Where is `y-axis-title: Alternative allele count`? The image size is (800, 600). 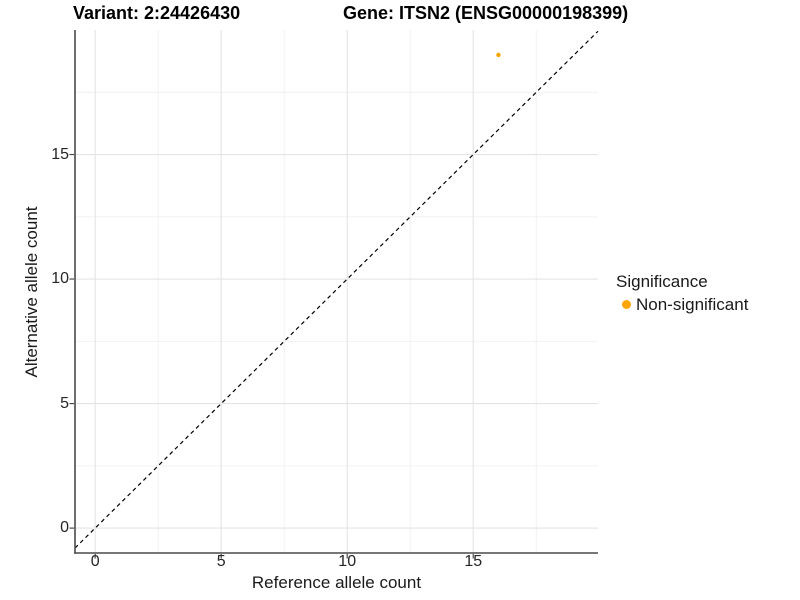
y-axis-title: Alternative allele count is located at coordinates (31, 292).